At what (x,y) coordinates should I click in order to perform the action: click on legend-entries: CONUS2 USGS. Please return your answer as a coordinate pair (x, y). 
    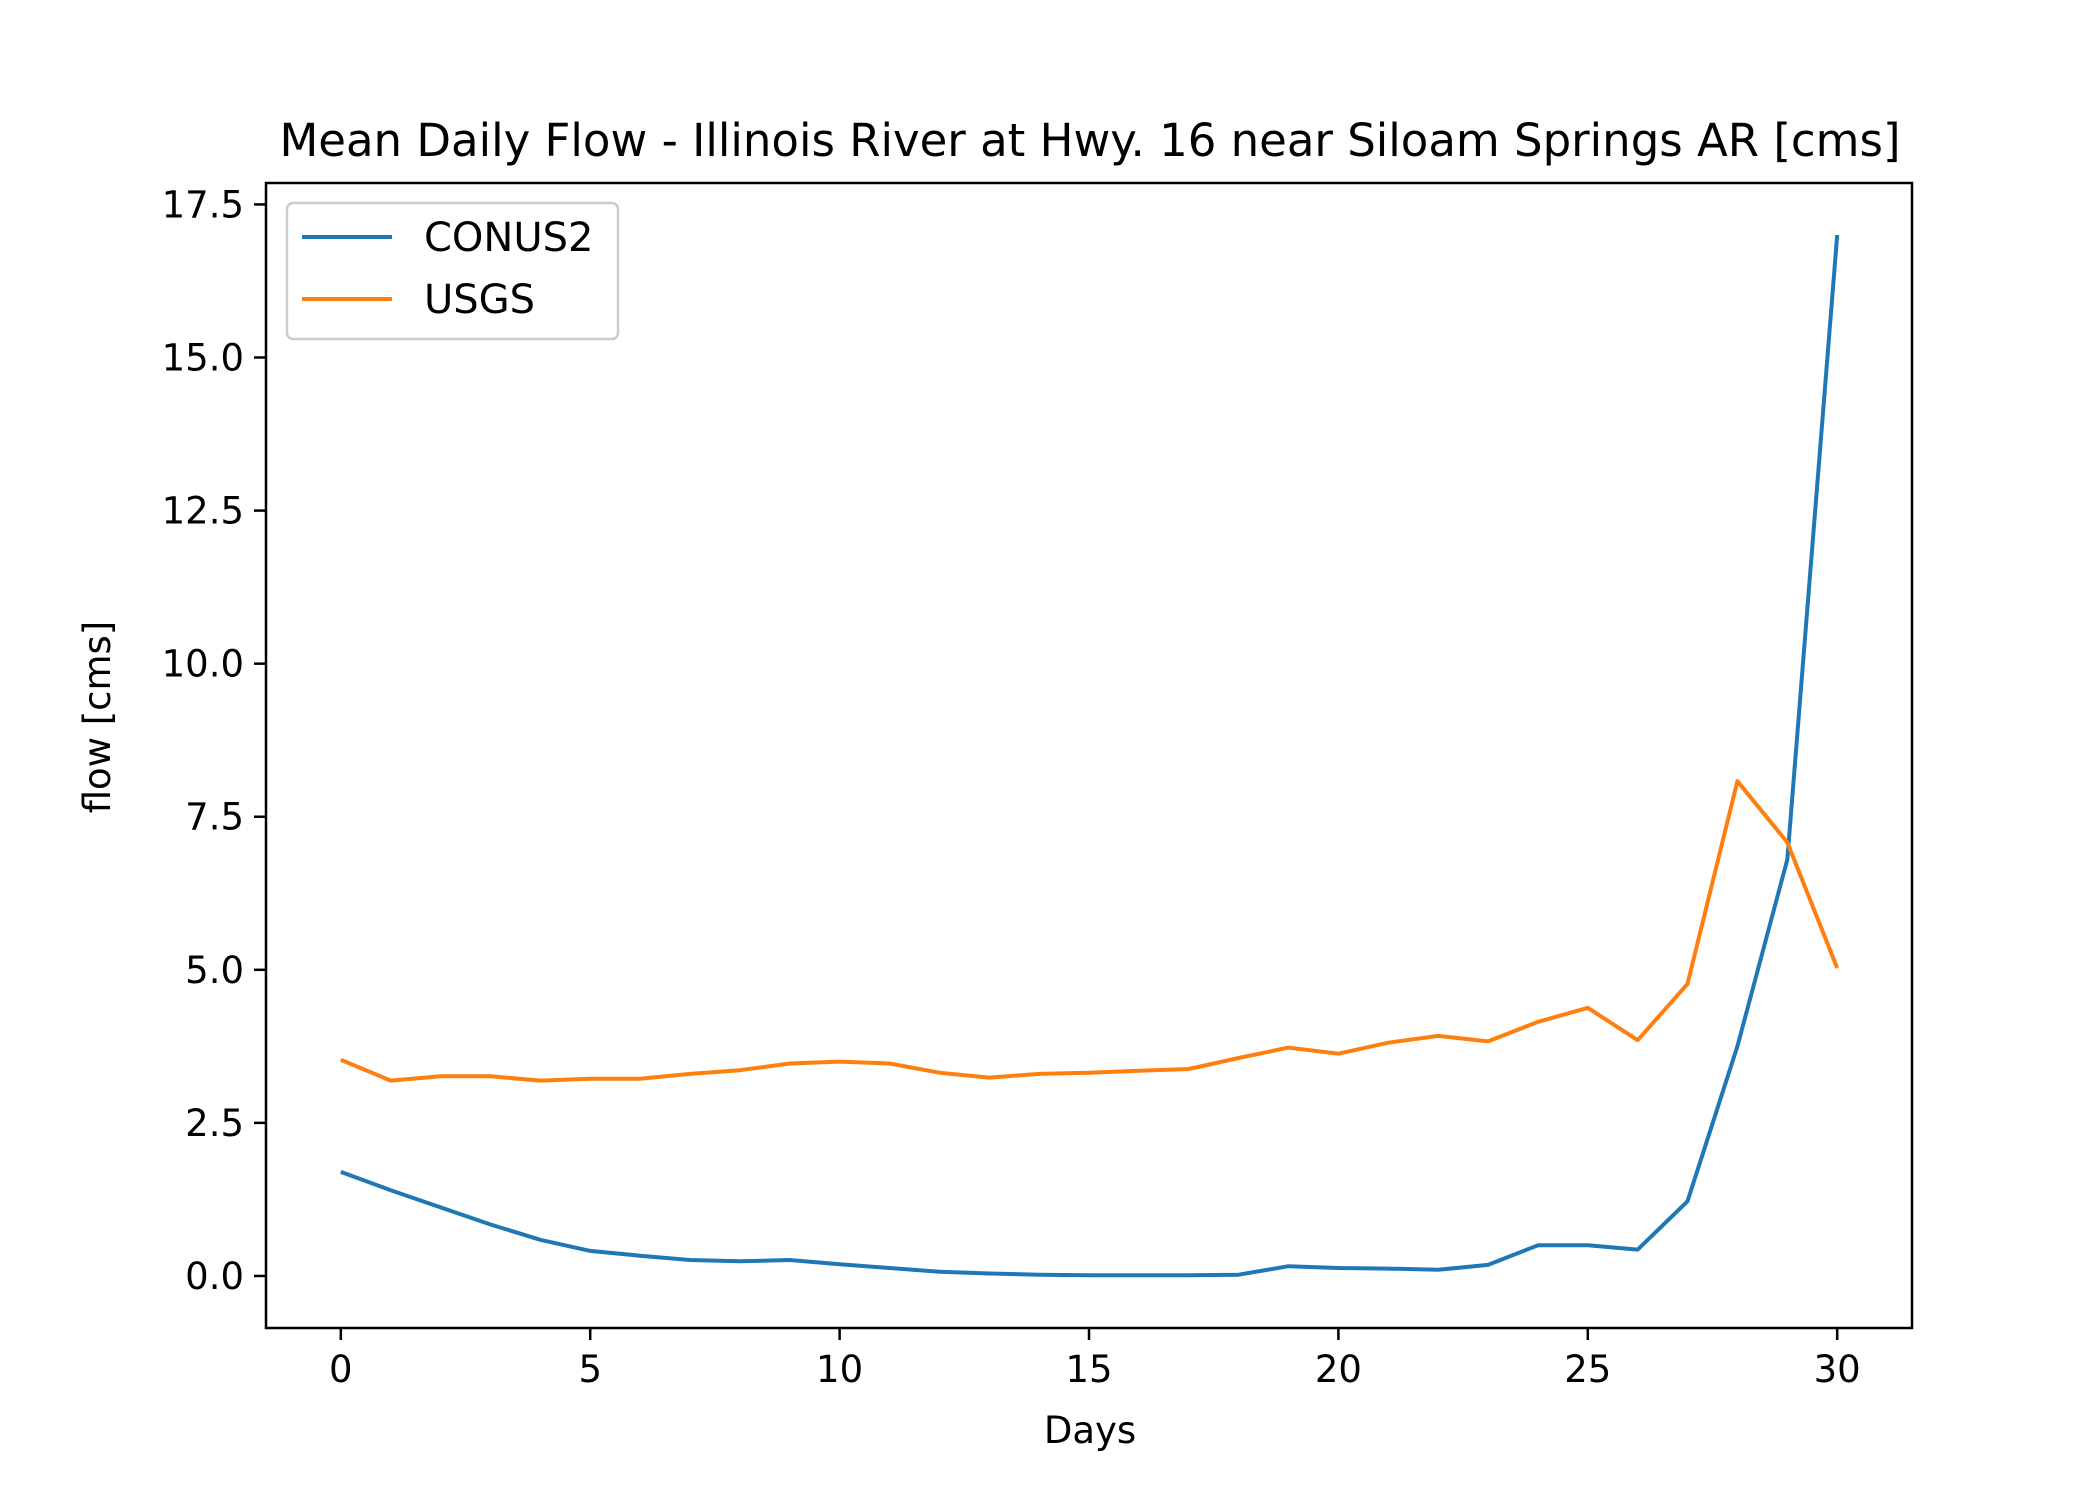
    Looking at the image, I should click on (447, 269).